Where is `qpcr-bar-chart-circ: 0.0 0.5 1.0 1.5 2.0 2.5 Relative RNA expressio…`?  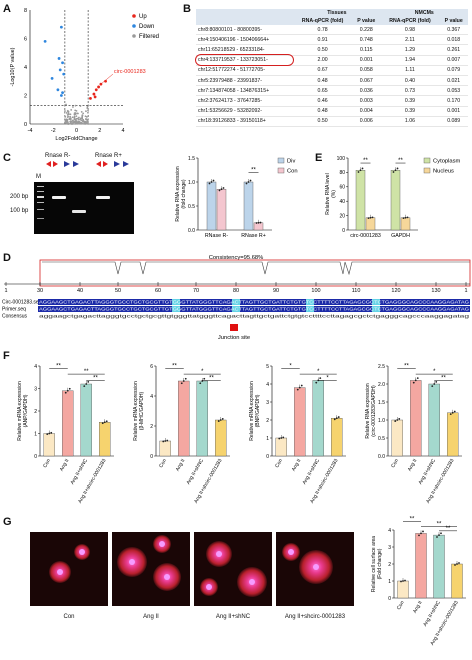 qpcr-bar-chart-circ: 0.0 0.5 1.0 1.5 2.0 2.5 Relative RNA expressio… is located at coordinates (413, 434).